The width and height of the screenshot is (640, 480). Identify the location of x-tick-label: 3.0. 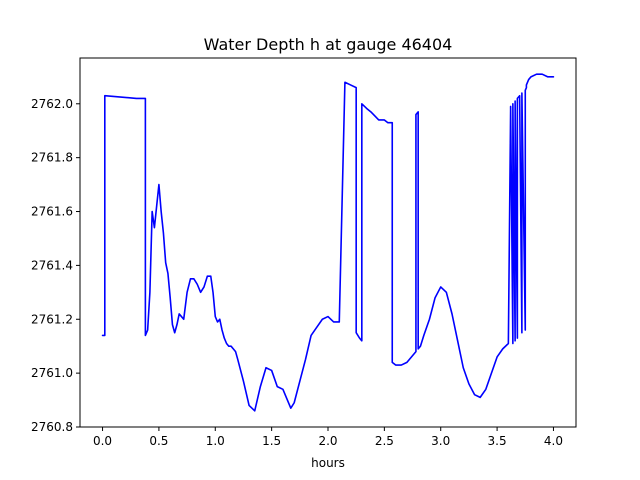
(440, 441).